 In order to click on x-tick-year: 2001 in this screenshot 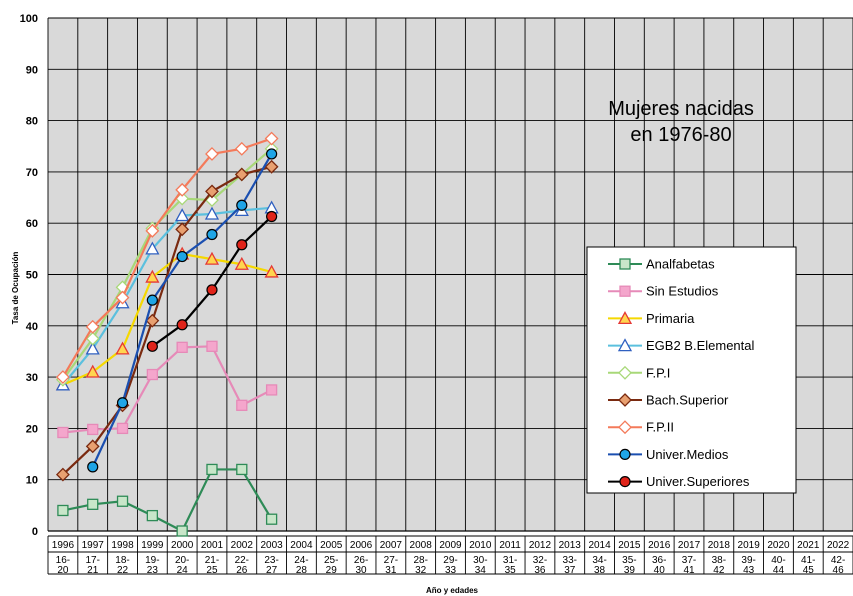, I will do `click(212, 545)`.